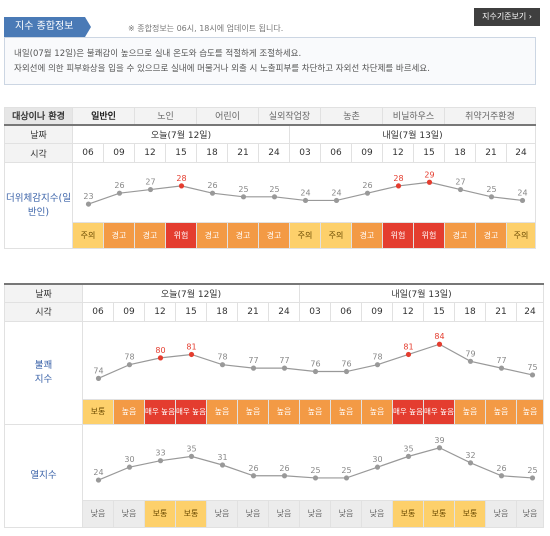 Image resolution: width=550 pixels, height=536 pixels. Describe the element at coordinates (507, 17) in the screenshot. I see `index-criteria-button: 지수기준보기 ›` at that location.